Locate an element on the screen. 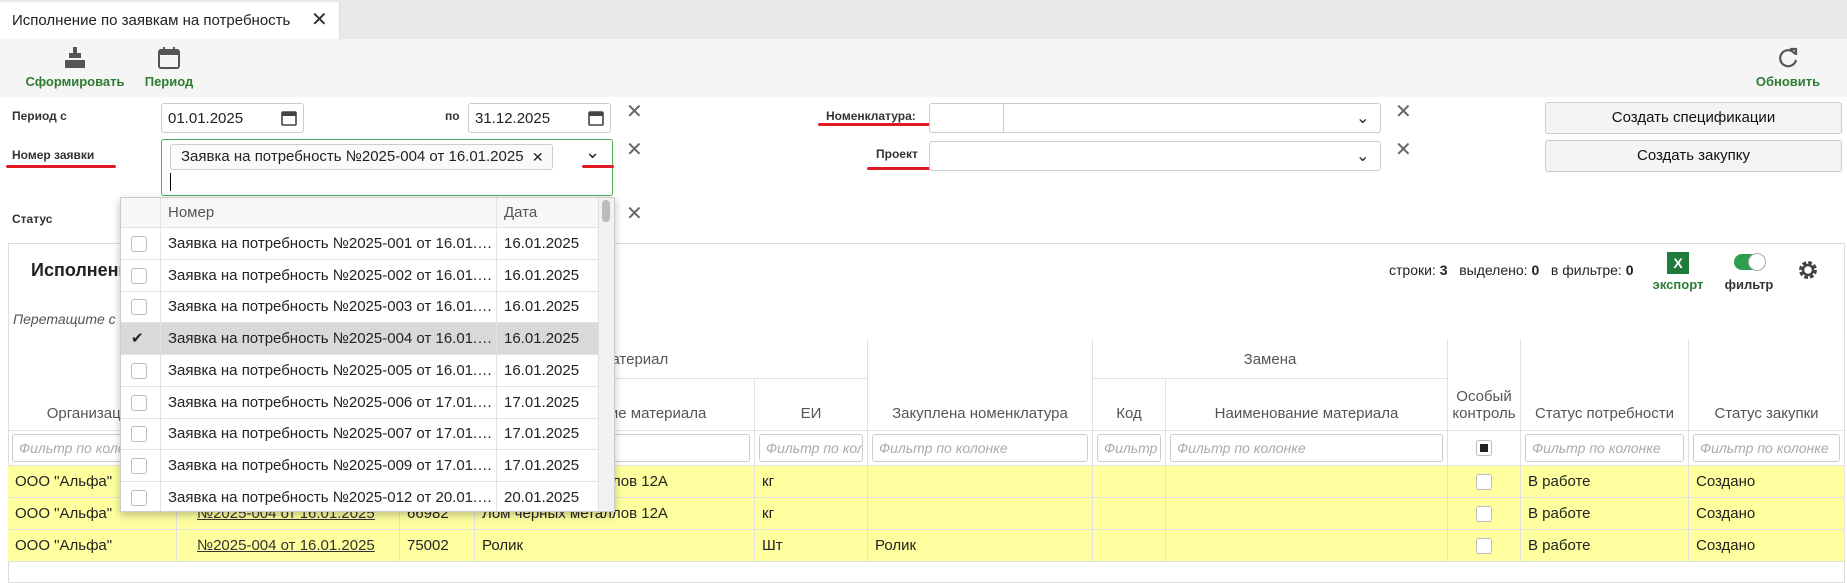  period-to-value: 31.12.2025 is located at coordinates (513, 118).